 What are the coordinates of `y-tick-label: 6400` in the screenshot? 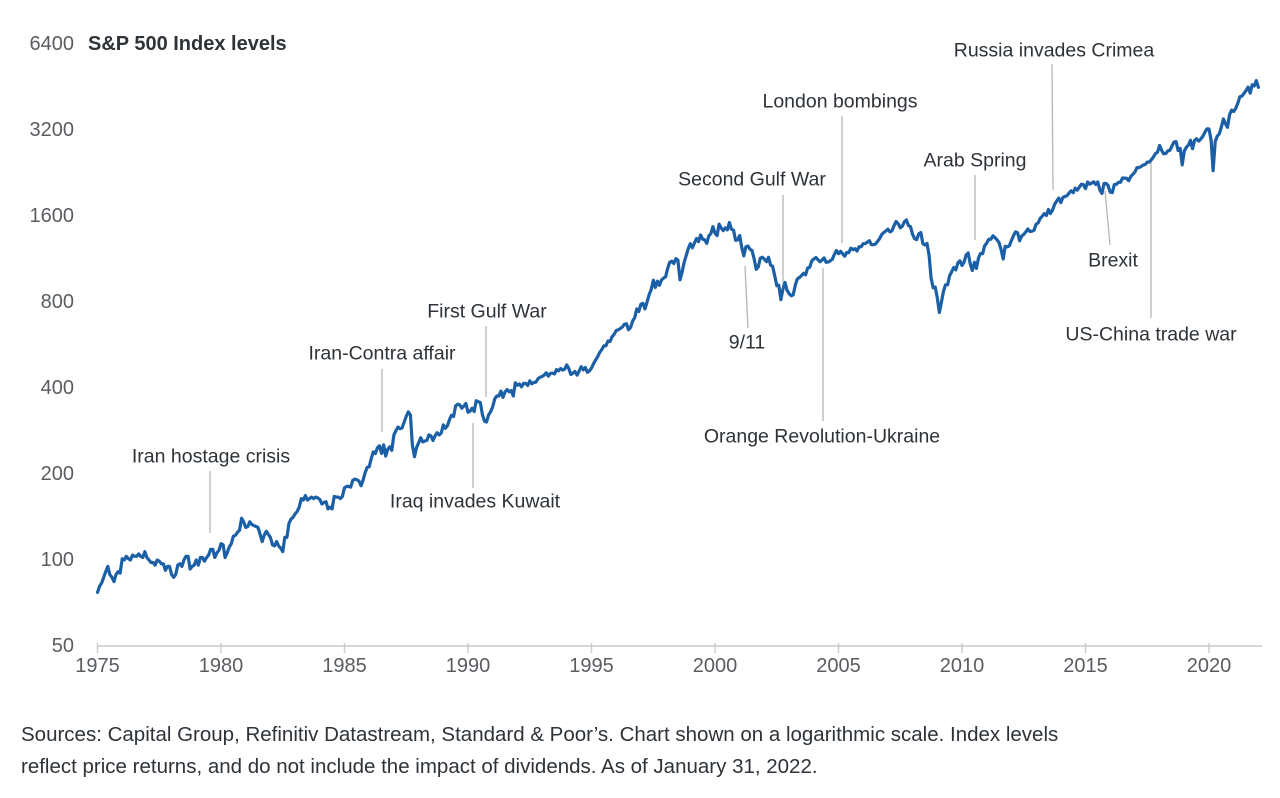 It's located at (52, 44).